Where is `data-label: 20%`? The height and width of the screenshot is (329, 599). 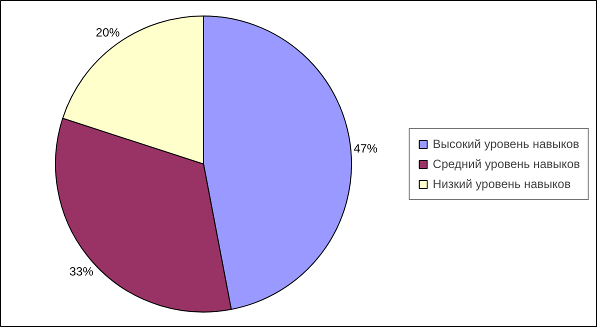
data-label: 20% is located at coordinates (108, 32).